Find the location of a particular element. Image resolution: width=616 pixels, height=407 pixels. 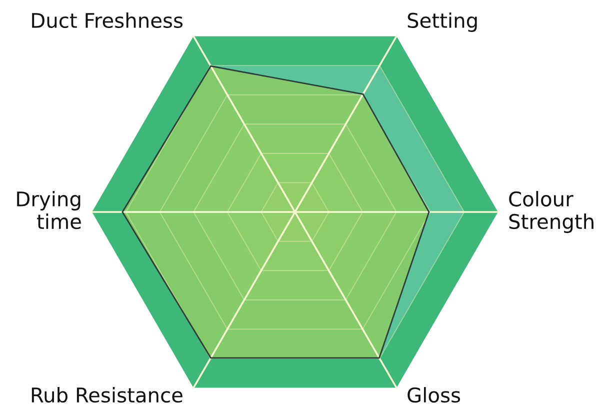

spoke-label: Duct Freshness is located at coordinates (107, 20).